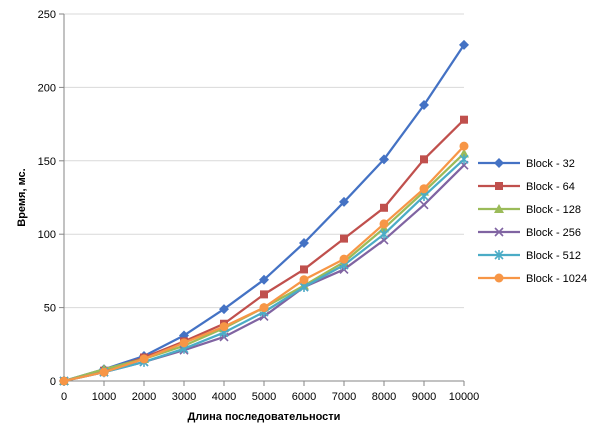 The image size is (600, 444). Describe the element at coordinates (50, 309) in the screenshot. I see `y-tick-label: 50` at that location.